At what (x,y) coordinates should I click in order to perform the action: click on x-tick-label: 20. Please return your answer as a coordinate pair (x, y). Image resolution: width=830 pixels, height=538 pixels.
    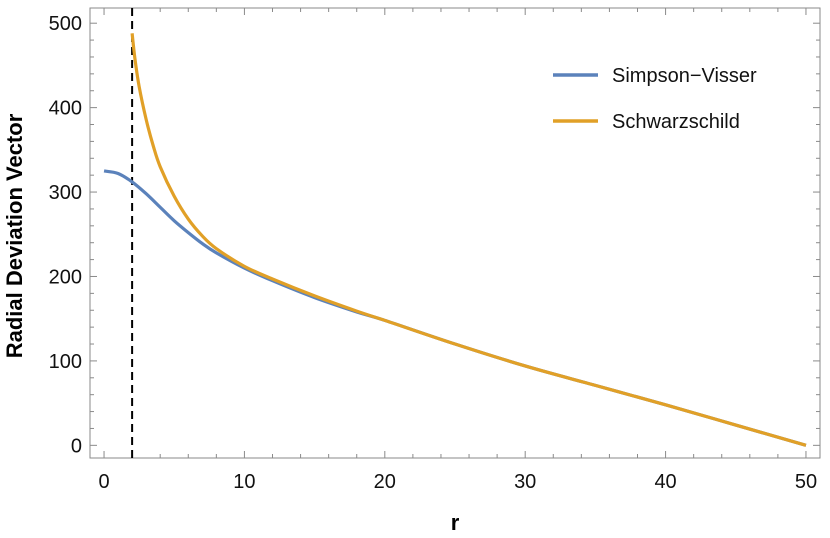
    Looking at the image, I should click on (385, 482).